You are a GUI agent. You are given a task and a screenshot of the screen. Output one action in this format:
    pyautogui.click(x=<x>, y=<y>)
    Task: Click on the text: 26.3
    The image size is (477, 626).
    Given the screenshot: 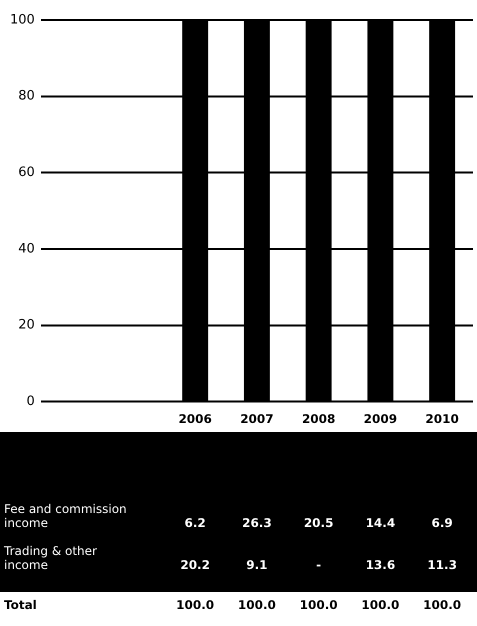 What is the action you would take?
    pyautogui.click(x=257, y=523)
    